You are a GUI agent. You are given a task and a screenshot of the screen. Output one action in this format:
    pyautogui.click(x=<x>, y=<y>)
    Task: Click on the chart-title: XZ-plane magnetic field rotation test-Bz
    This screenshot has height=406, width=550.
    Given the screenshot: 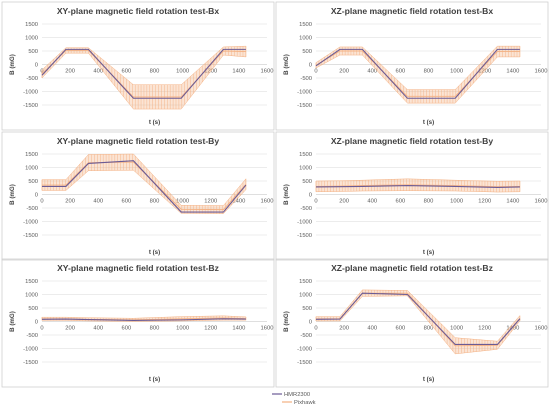 What is the action you would take?
    pyautogui.click(x=412, y=268)
    